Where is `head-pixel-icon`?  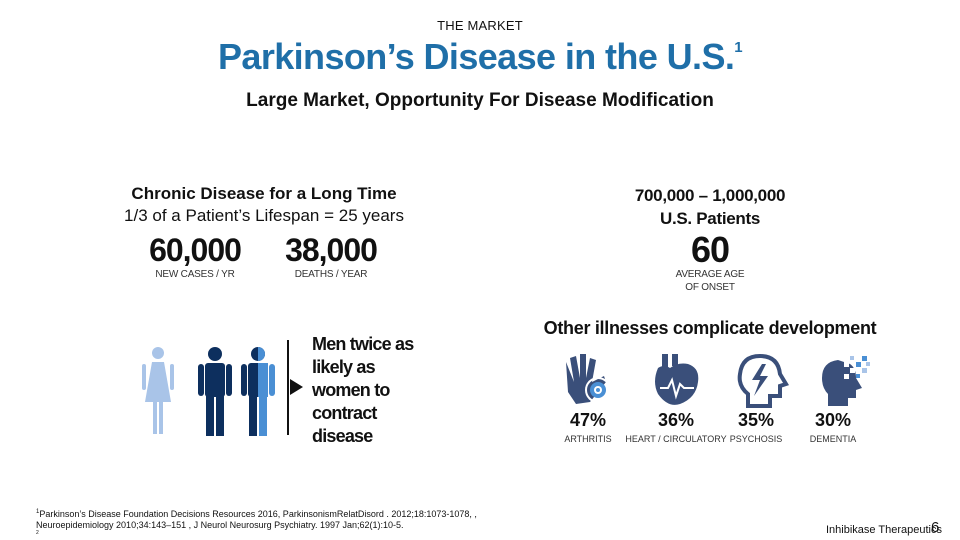
head-pixel-icon is located at coordinates (846, 381).